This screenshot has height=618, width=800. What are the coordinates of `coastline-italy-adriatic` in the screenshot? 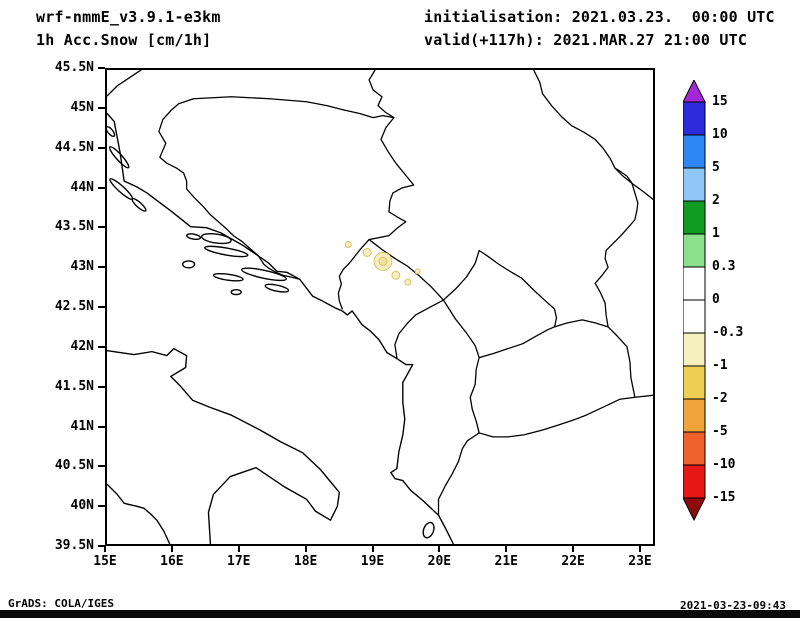 It's located at (224, 445).